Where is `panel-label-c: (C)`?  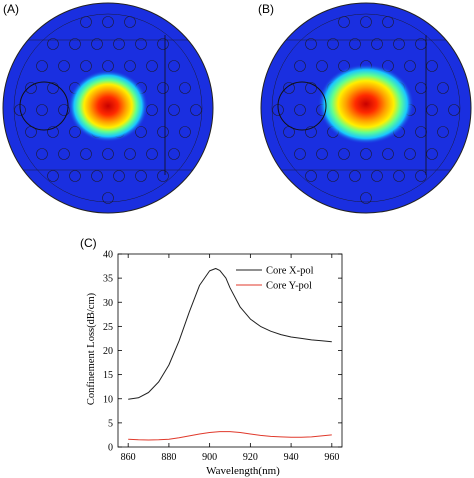 panel-label-c: (C) is located at coordinates (88, 243).